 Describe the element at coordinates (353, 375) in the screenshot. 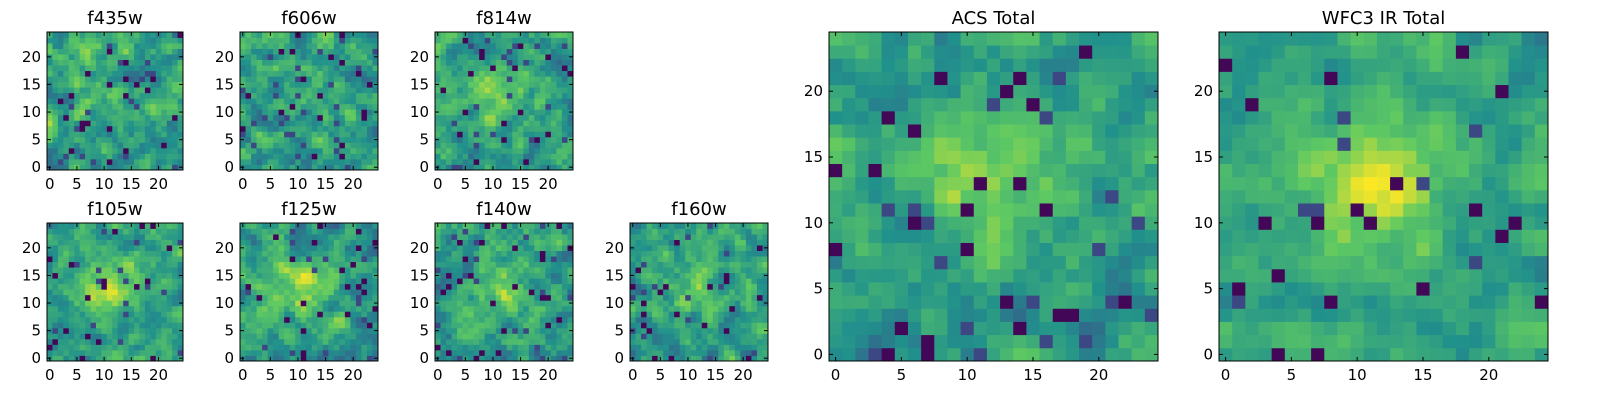

I see `x-tick-label: 20` at that location.